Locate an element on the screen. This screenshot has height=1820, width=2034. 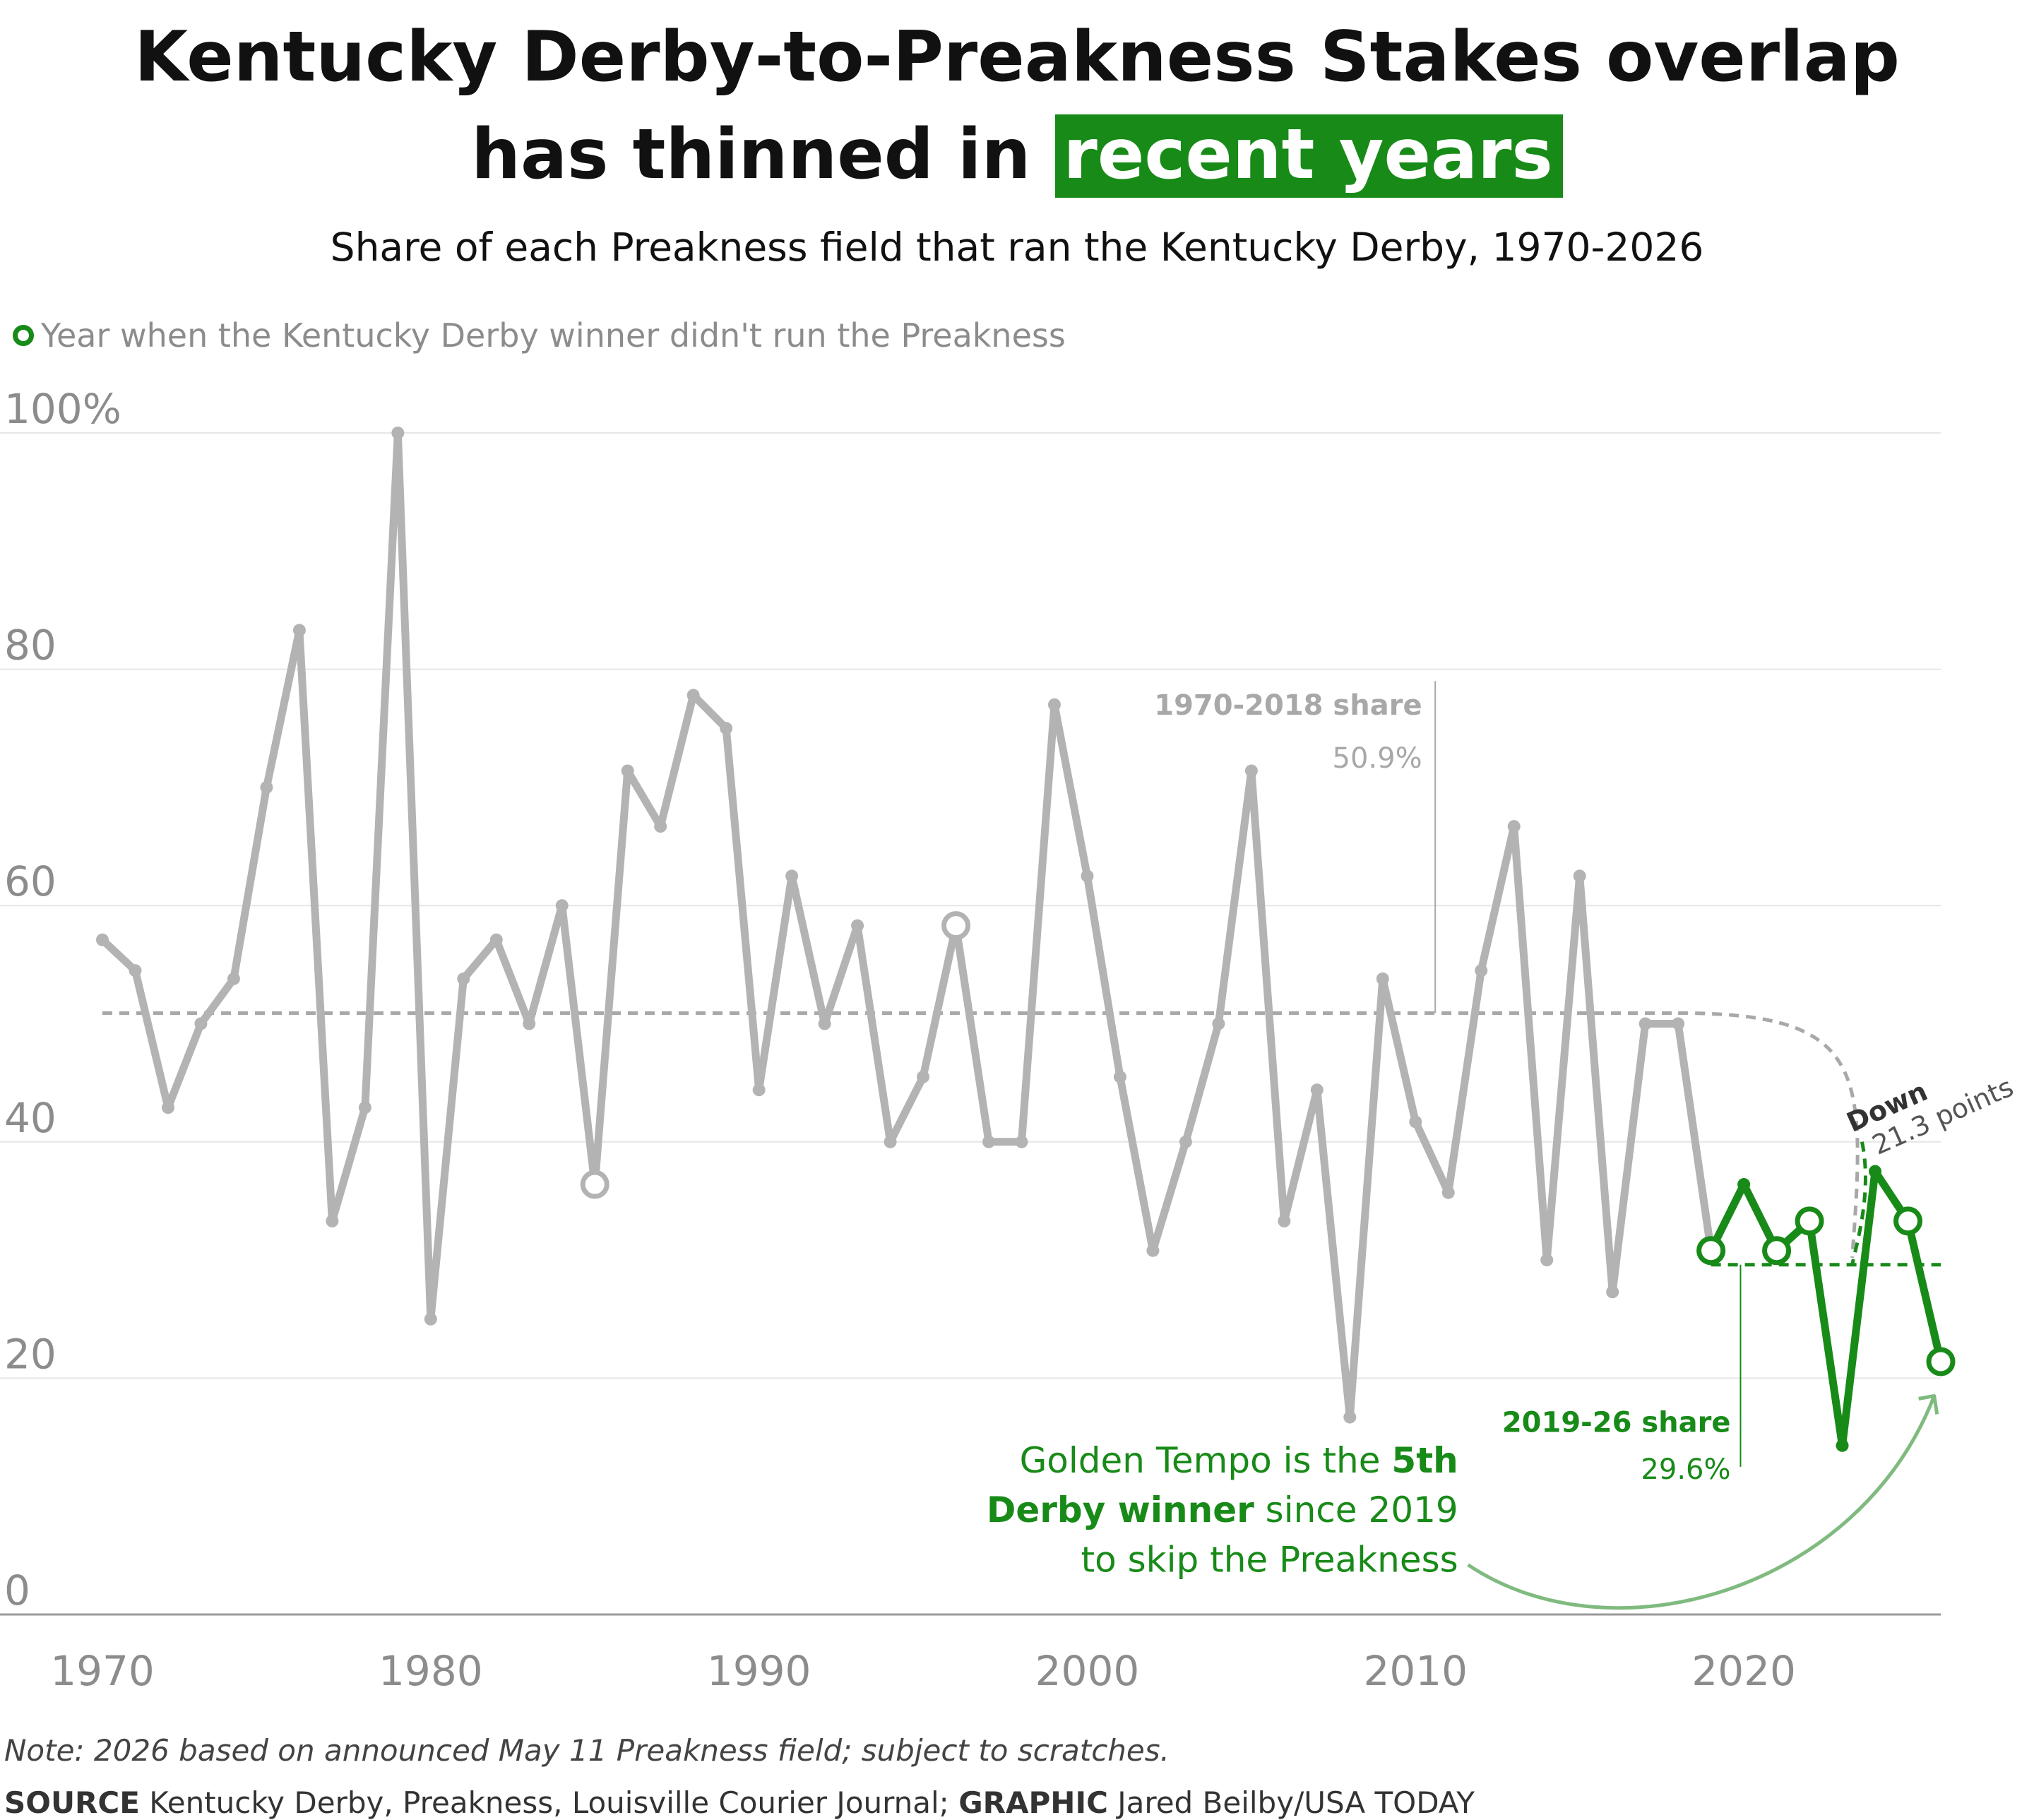
golden-tempo-line-2: Derby winner since 2019 is located at coordinates (1222, 1510).